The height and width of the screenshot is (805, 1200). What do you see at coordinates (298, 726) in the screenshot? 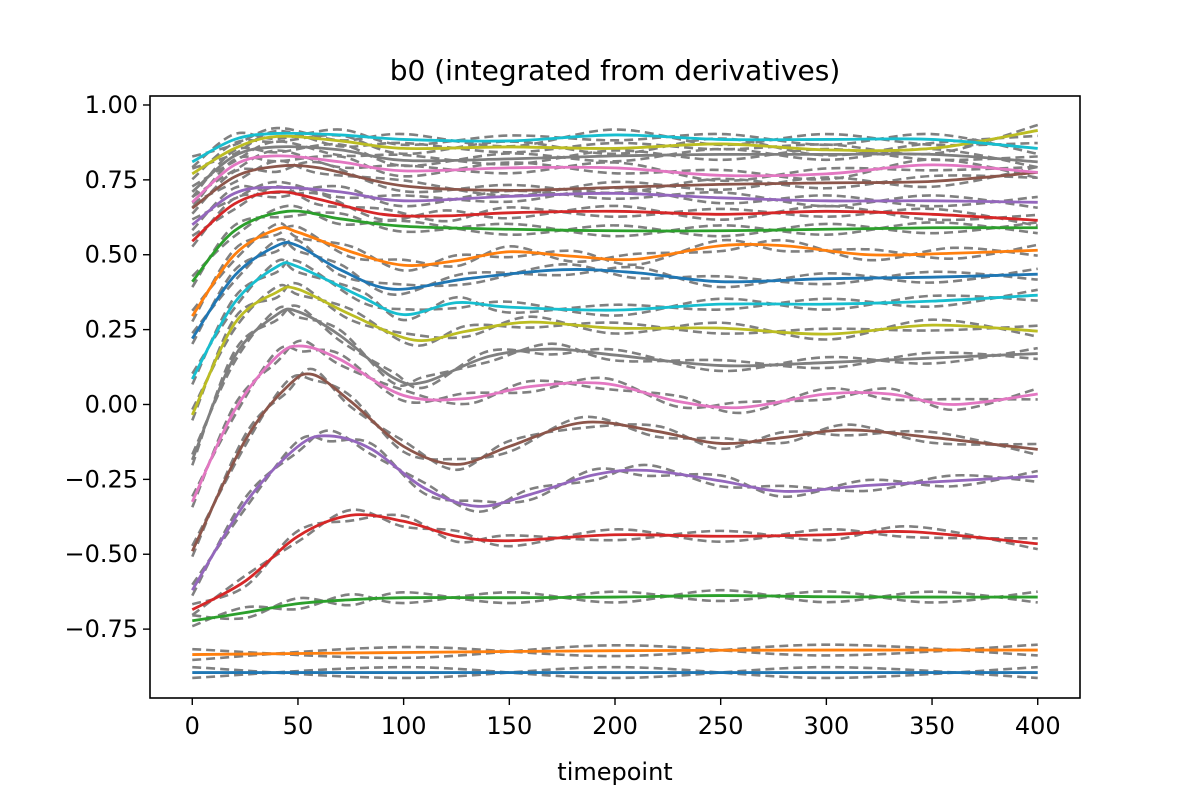
I see `x-tick-label: 50` at bounding box center [298, 726].